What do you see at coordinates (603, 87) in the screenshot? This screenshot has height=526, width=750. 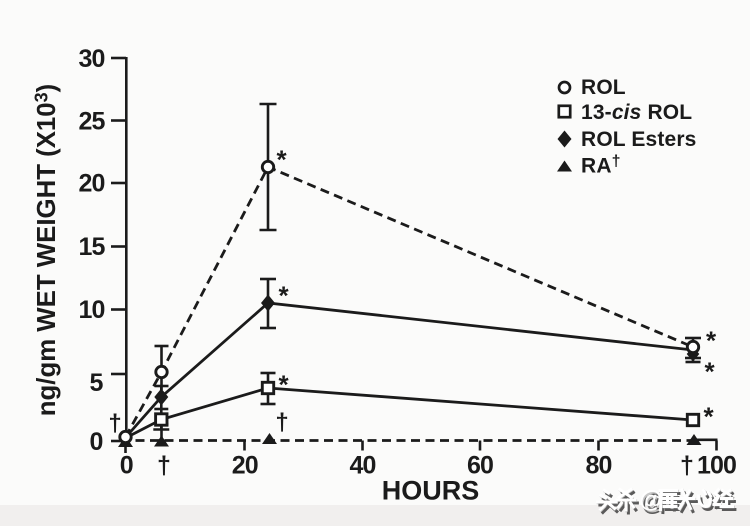 I see `svg-text: ROL` at bounding box center [603, 87].